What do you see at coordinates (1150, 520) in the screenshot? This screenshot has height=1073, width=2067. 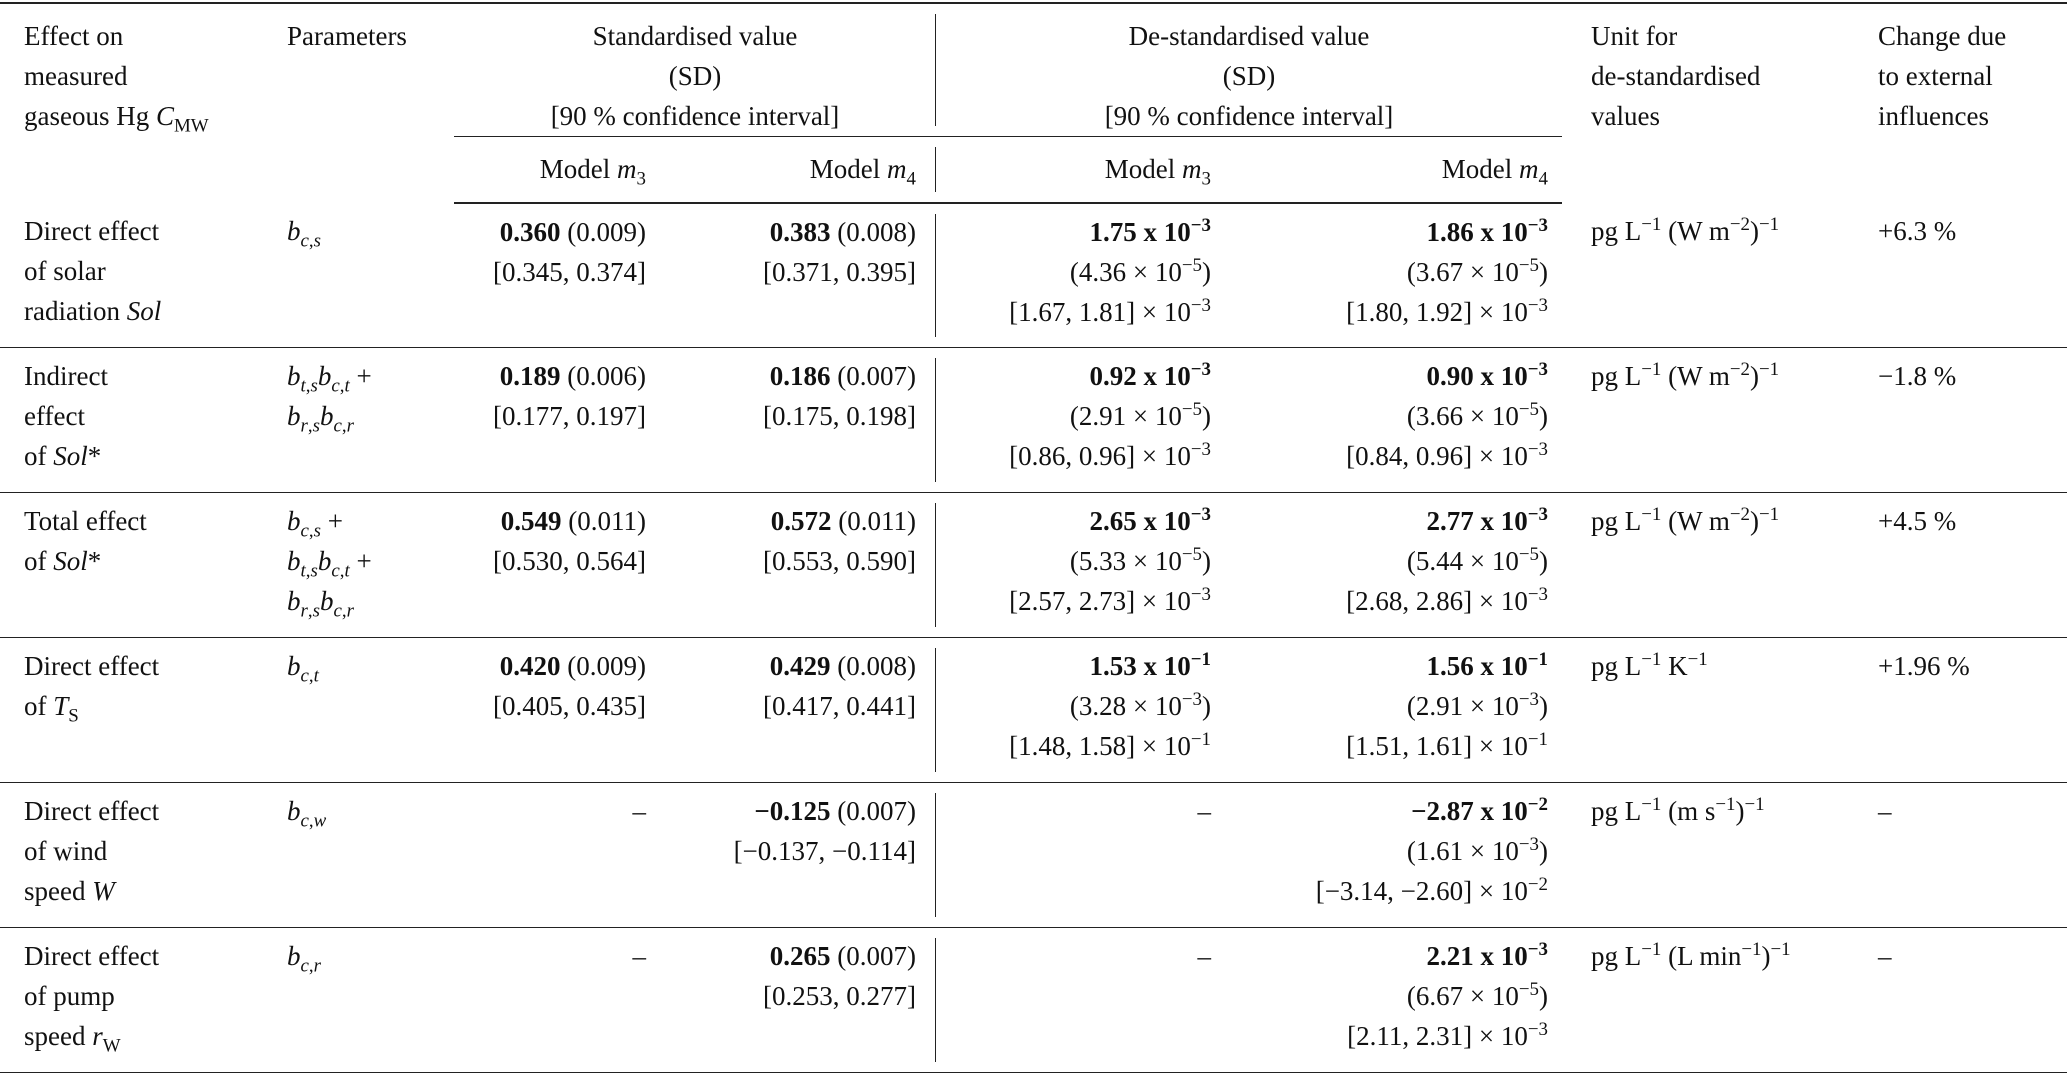 I see `value: 2.65 x 10⁻³` at bounding box center [1150, 520].